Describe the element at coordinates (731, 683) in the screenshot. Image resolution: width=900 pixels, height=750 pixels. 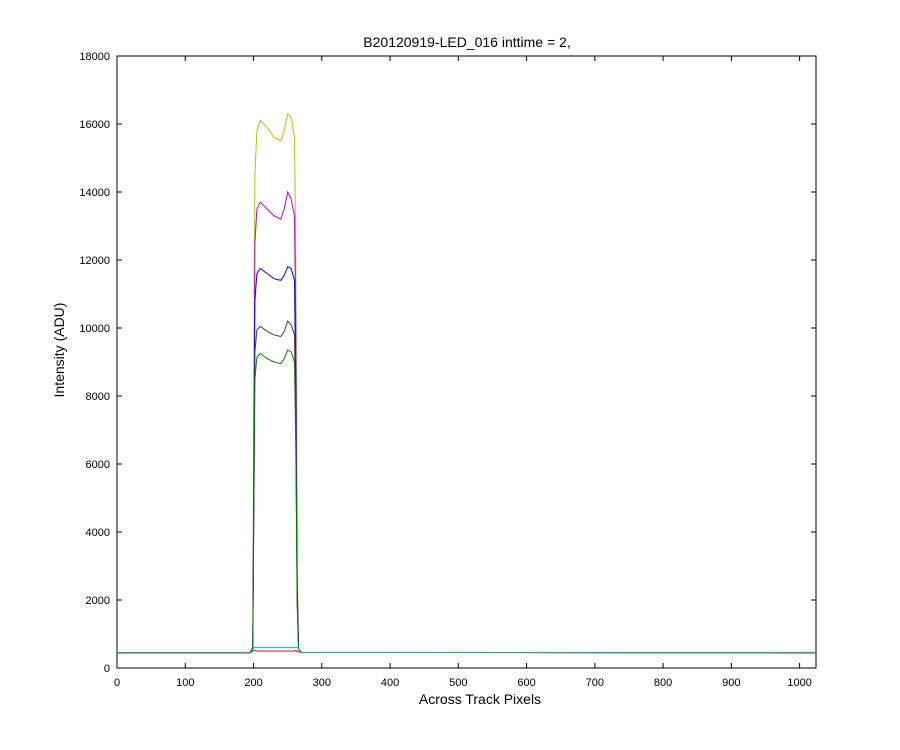
I see `x-tick-label: 900` at that location.